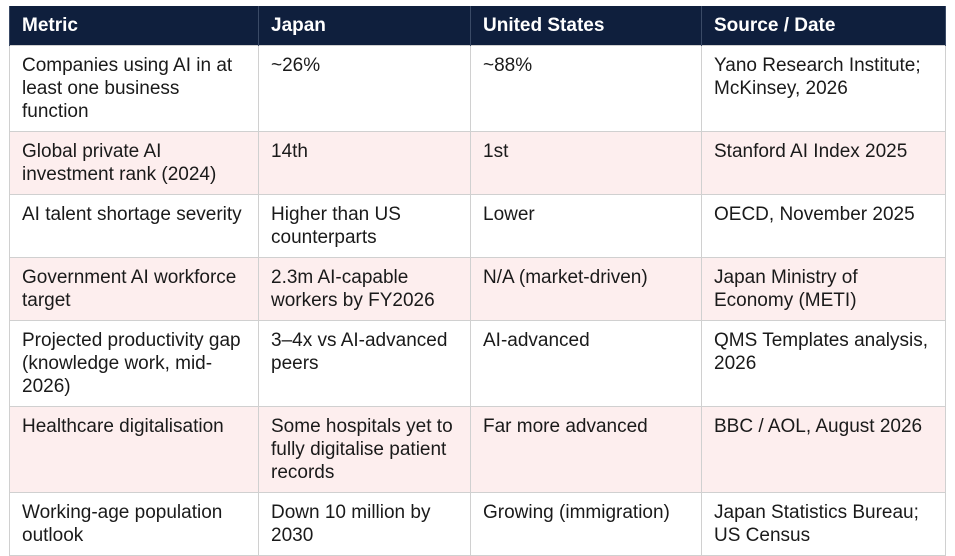 The width and height of the screenshot is (955, 556). What do you see at coordinates (823, 524) in the screenshot?
I see `cell-source: Japan Statistics Bureau; US Census` at bounding box center [823, 524].